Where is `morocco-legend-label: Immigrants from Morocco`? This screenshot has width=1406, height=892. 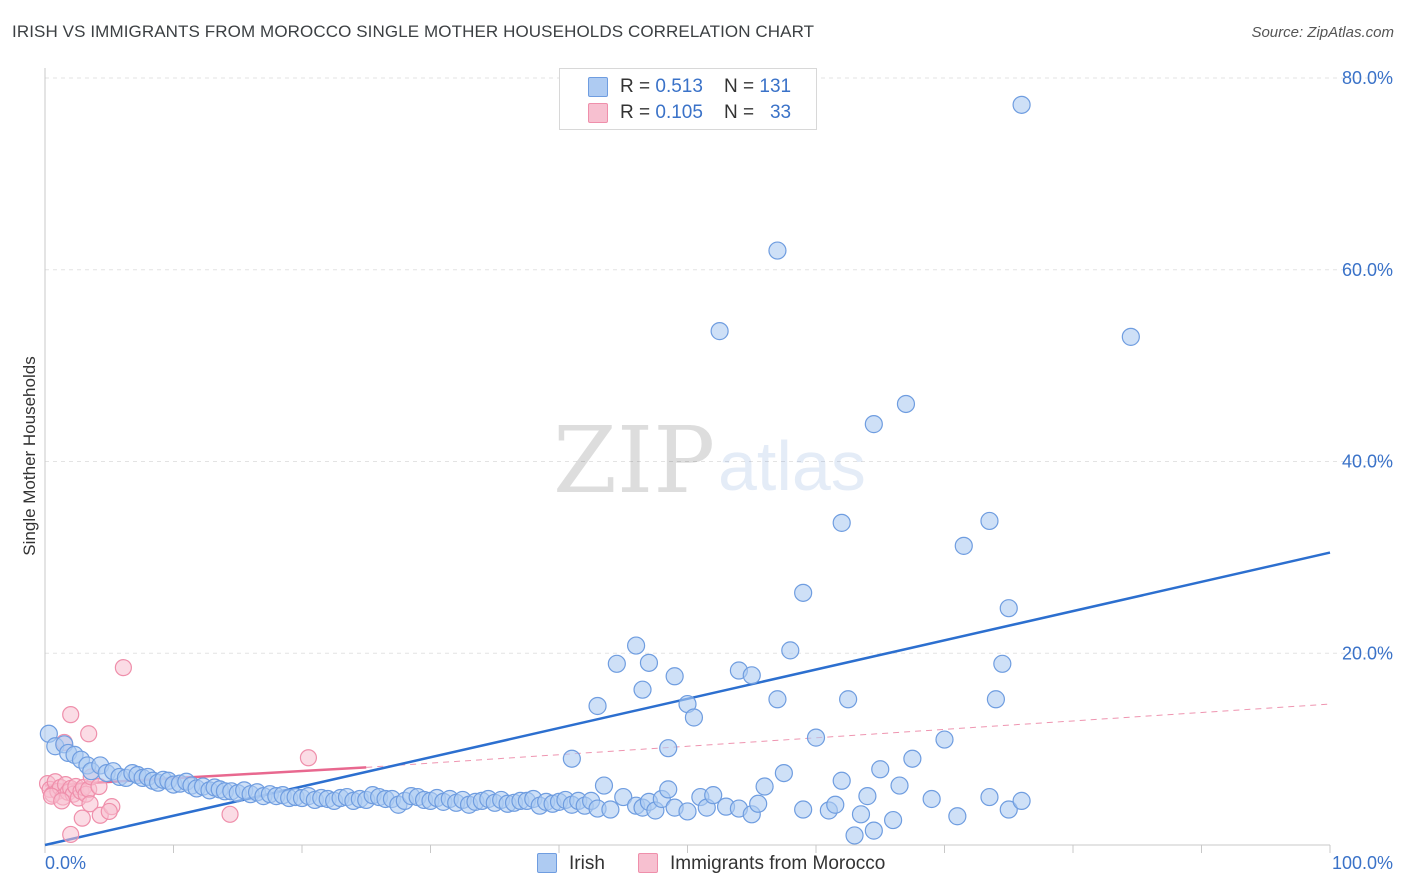
morocco-legend-label: Immigrants from Morocco is located at coordinates (778, 863).